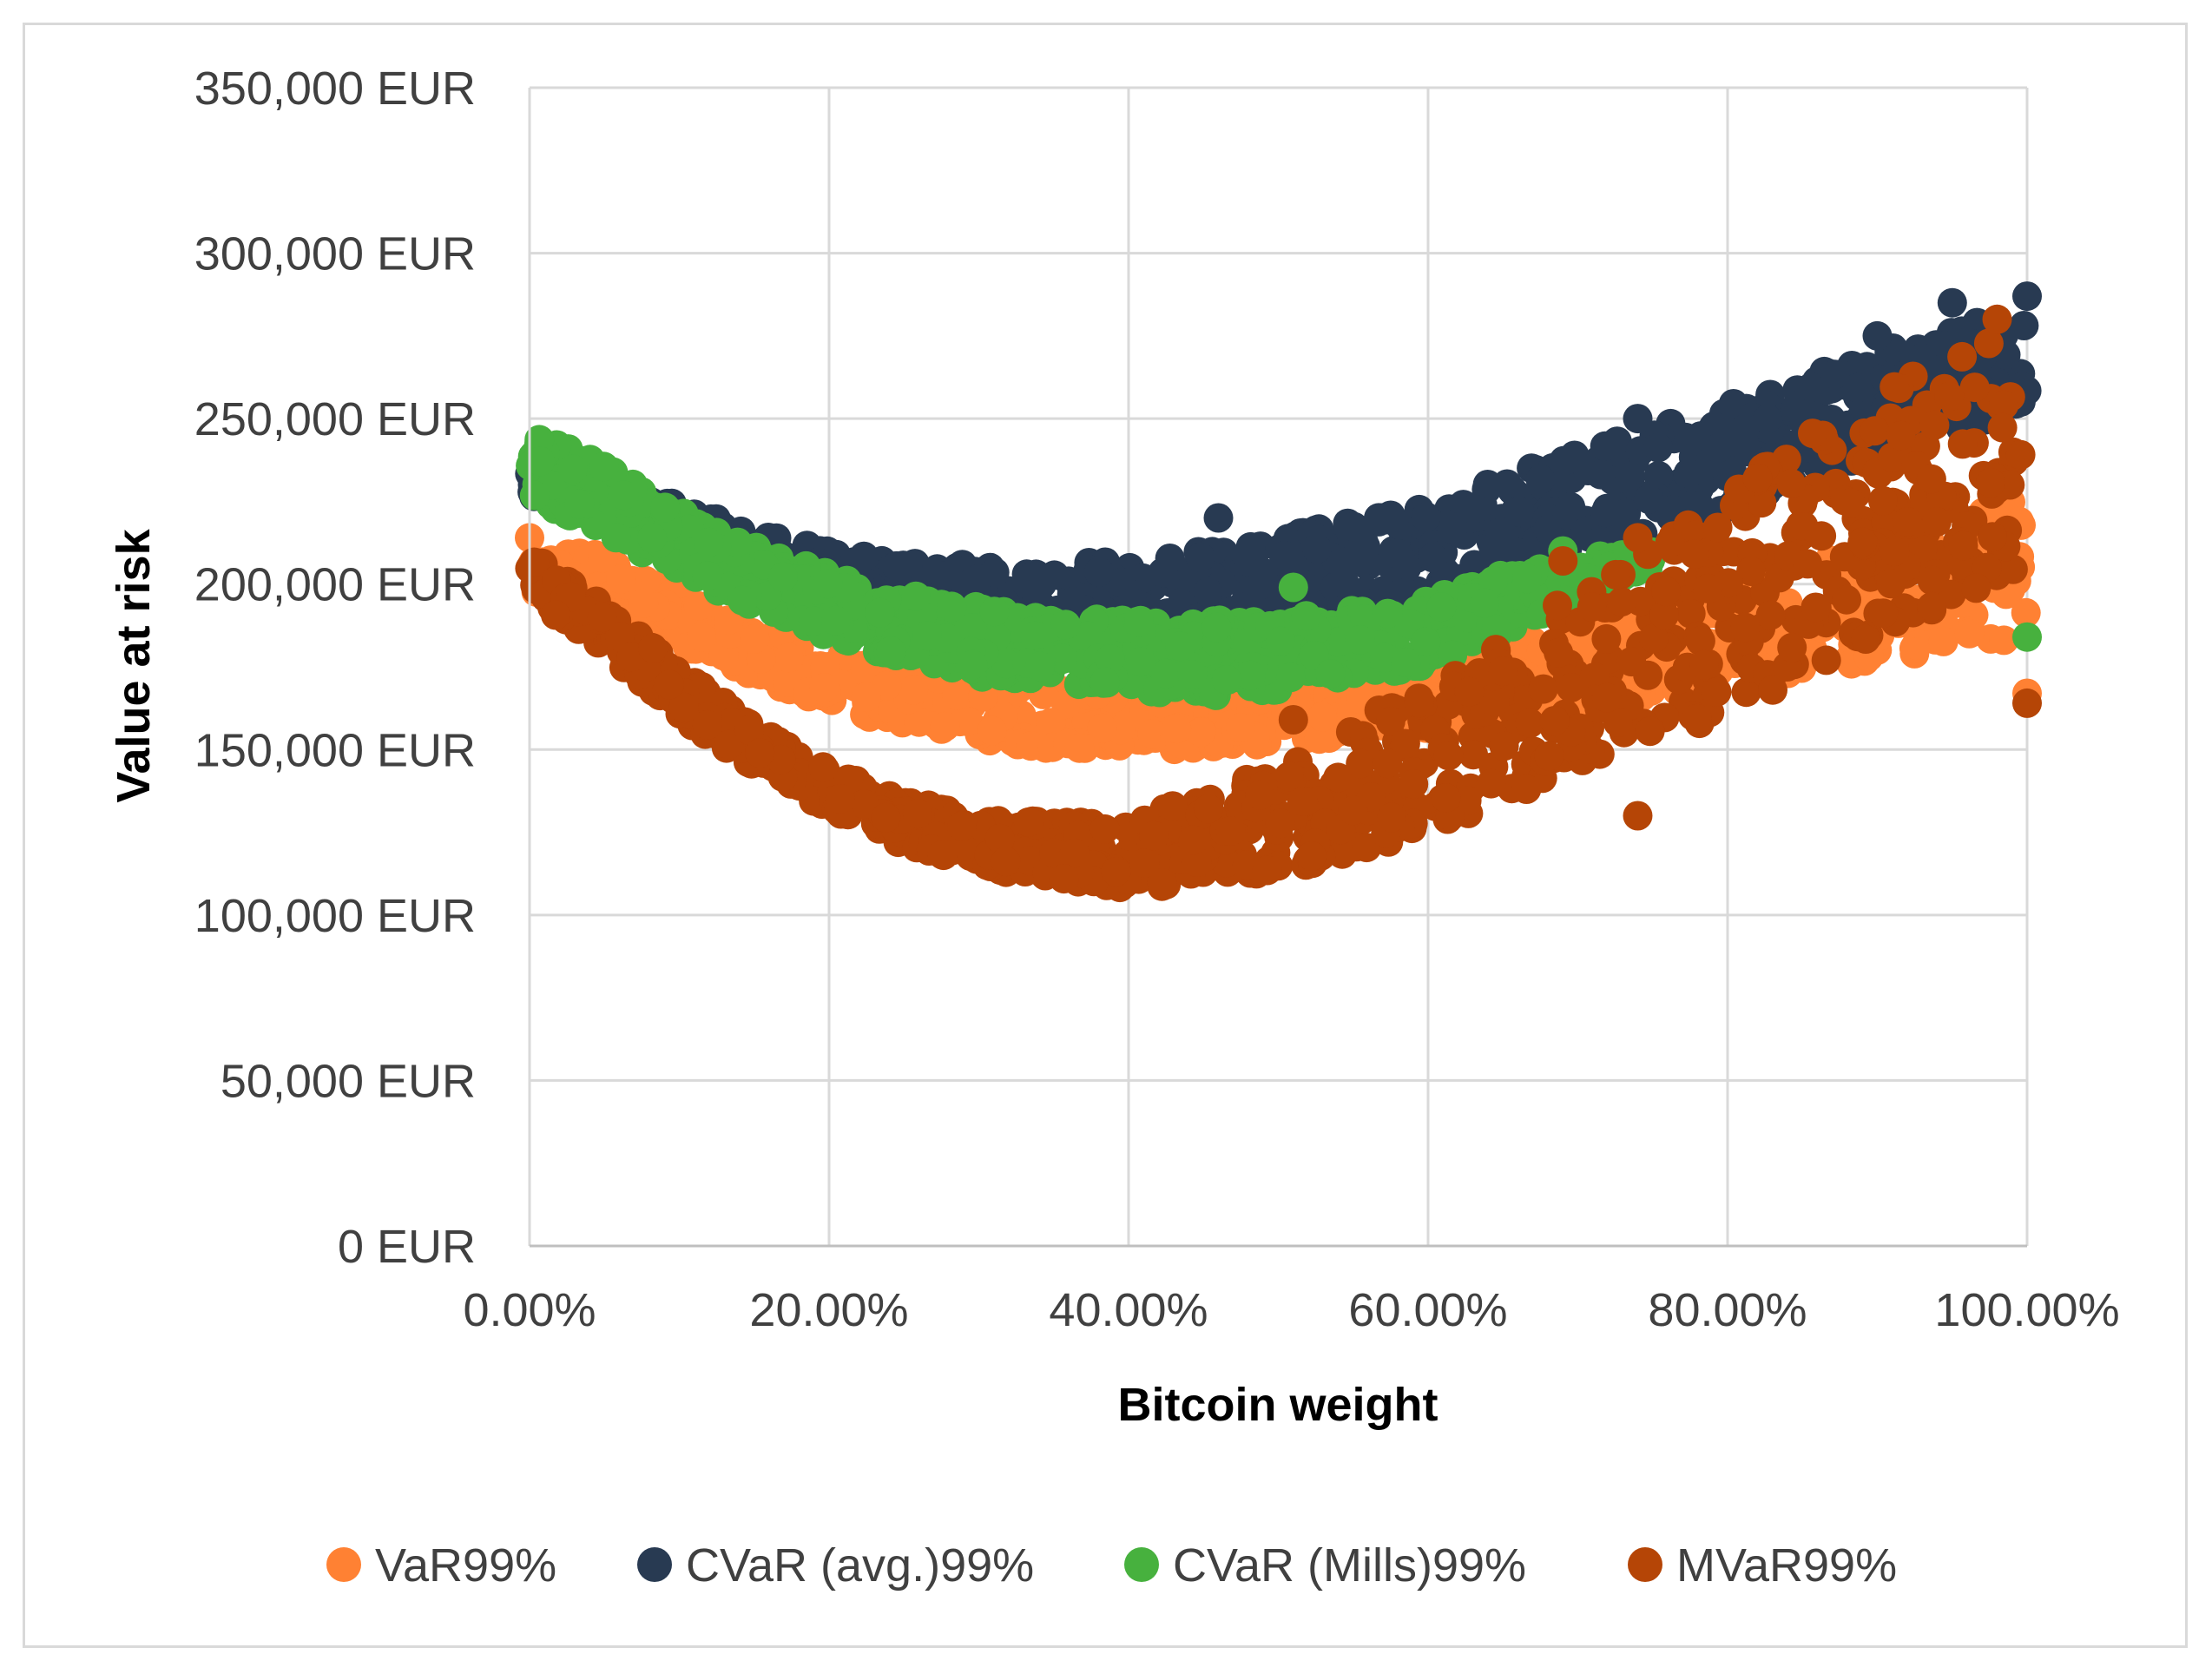  What do you see at coordinates (343, 1564) in the screenshot?
I see `legend-marker` at bounding box center [343, 1564].